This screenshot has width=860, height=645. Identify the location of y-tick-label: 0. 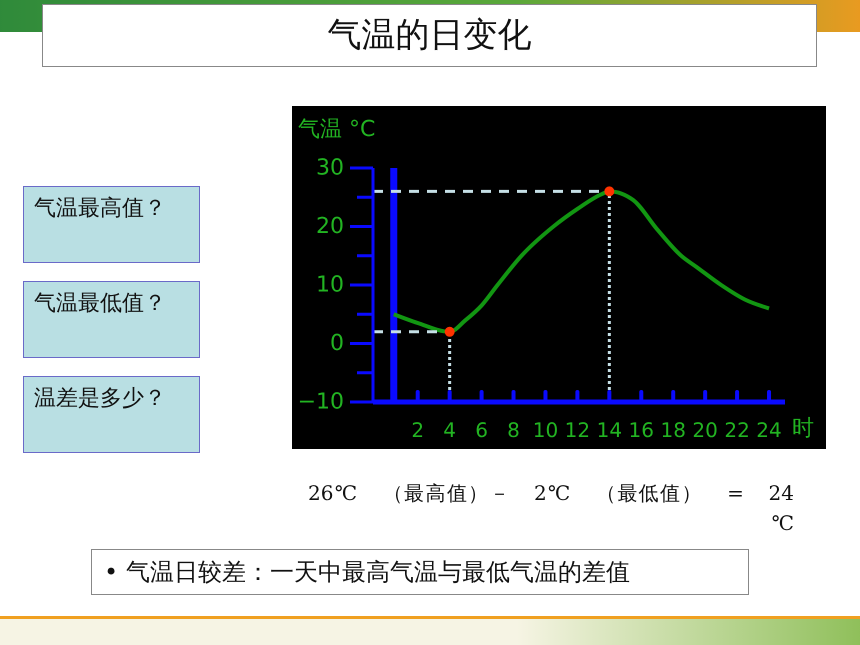
(337, 343).